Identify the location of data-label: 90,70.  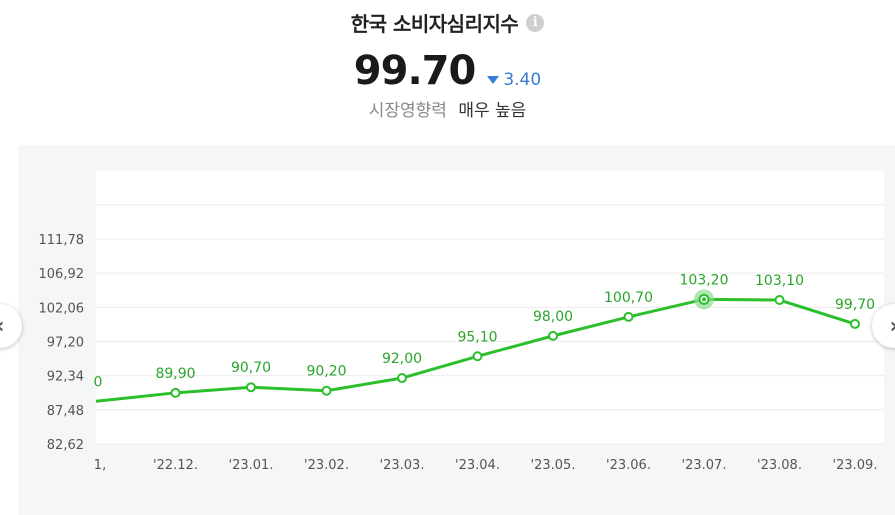
(251, 368).